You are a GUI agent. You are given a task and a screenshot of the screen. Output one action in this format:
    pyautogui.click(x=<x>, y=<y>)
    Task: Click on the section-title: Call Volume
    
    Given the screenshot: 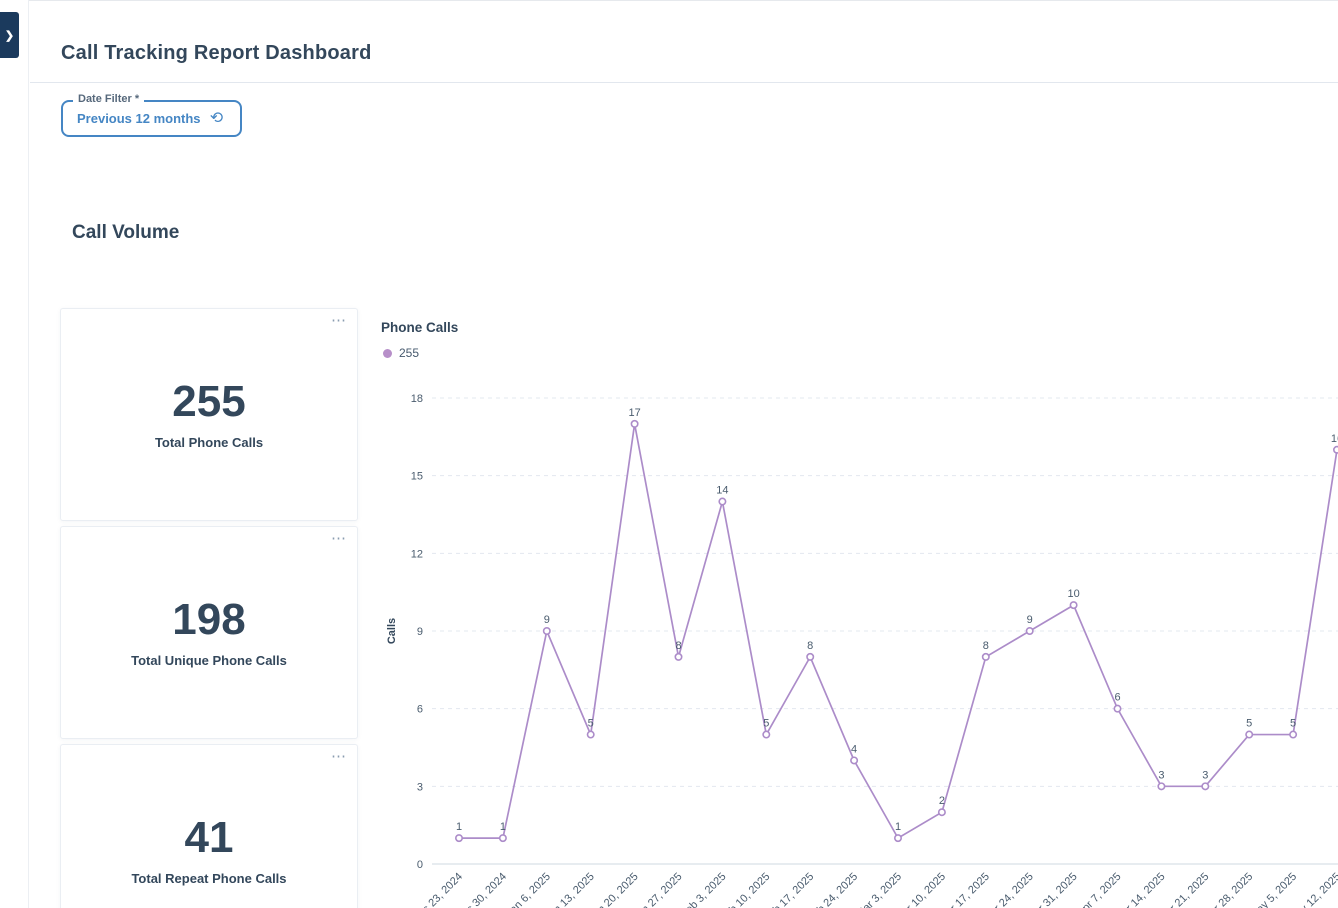 What is the action you would take?
    pyautogui.click(x=126, y=232)
    